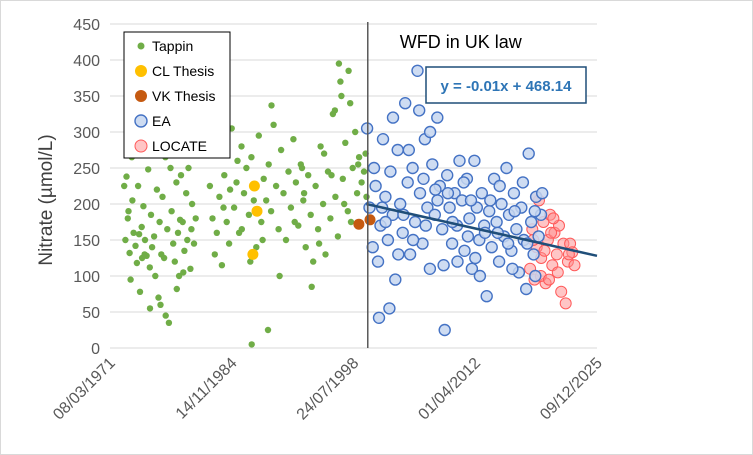  I want to click on data-point-cl-thesis, so click(254, 186).